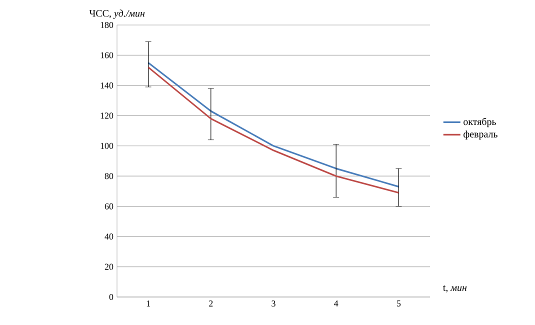  Describe the element at coordinates (107, 55) in the screenshot. I see `y-tick-label: 160` at that location.